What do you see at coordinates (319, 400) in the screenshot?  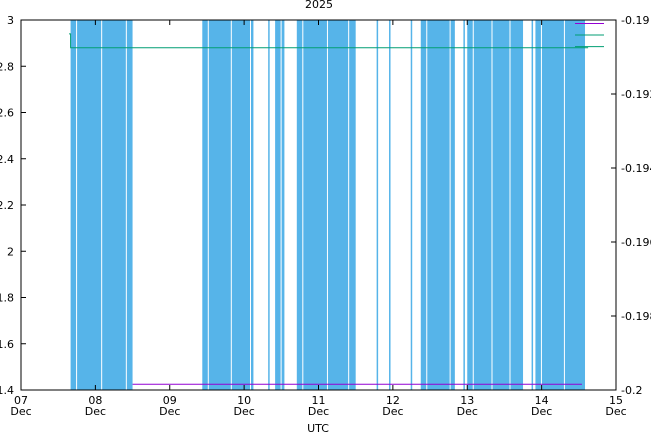 I see `x-tick-label-day: 11` at bounding box center [319, 400].